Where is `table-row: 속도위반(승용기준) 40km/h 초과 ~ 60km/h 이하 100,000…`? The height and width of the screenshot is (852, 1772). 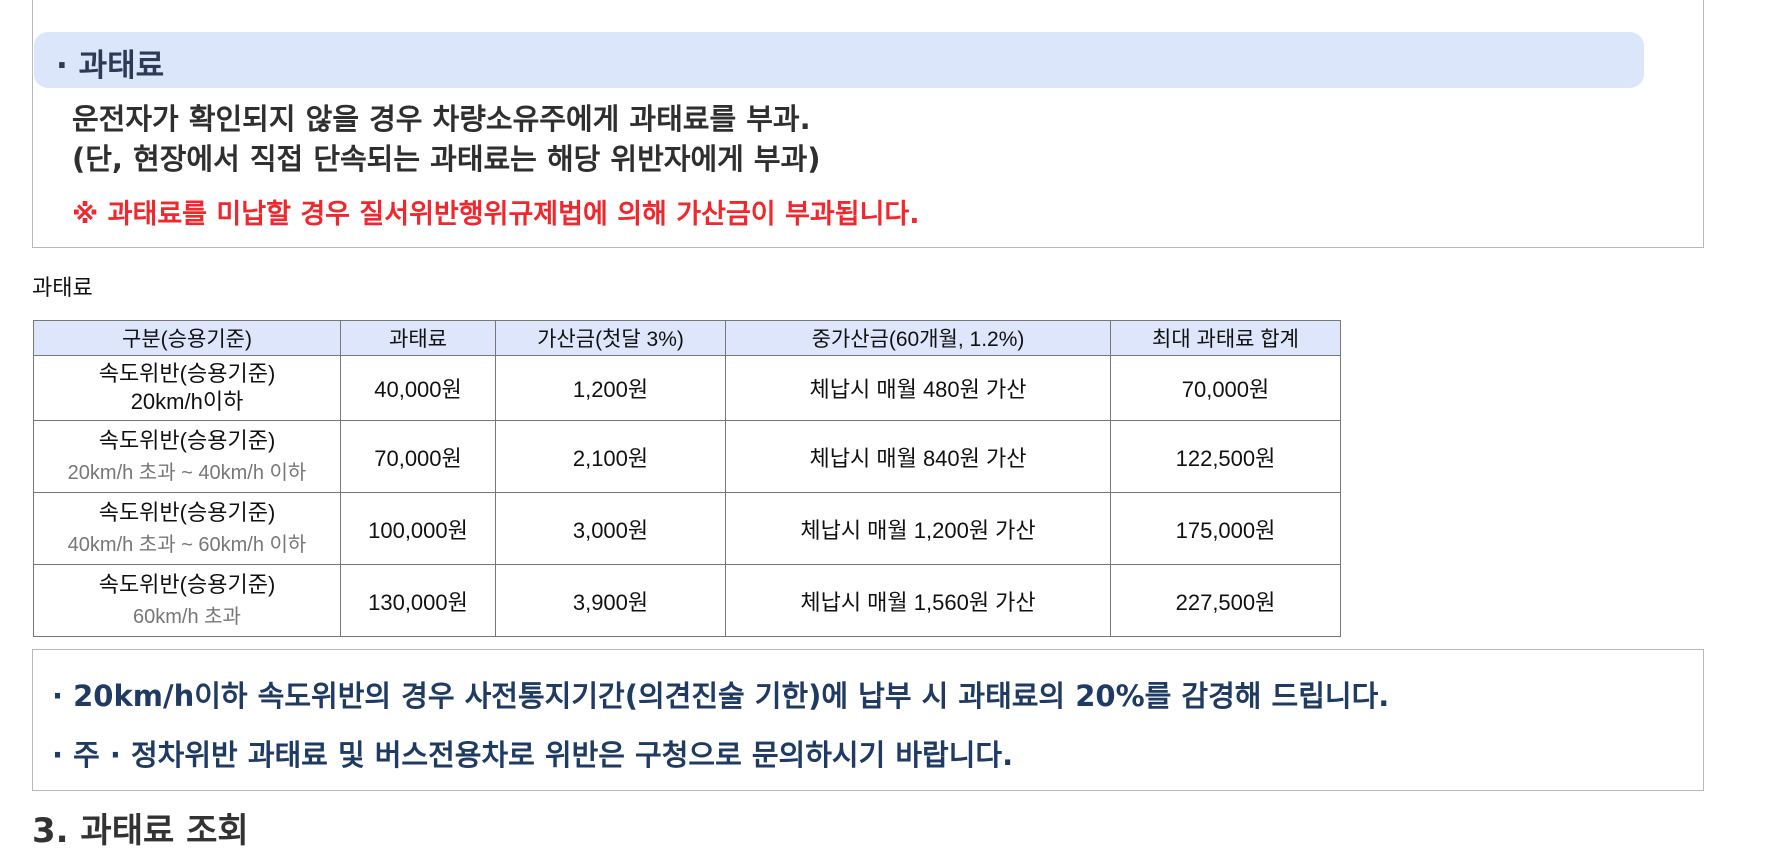
table-row: 속도위반(승용기준) 40km/h 초과 ~ 60km/h 이하 100,000… is located at coordinates (687, 528).